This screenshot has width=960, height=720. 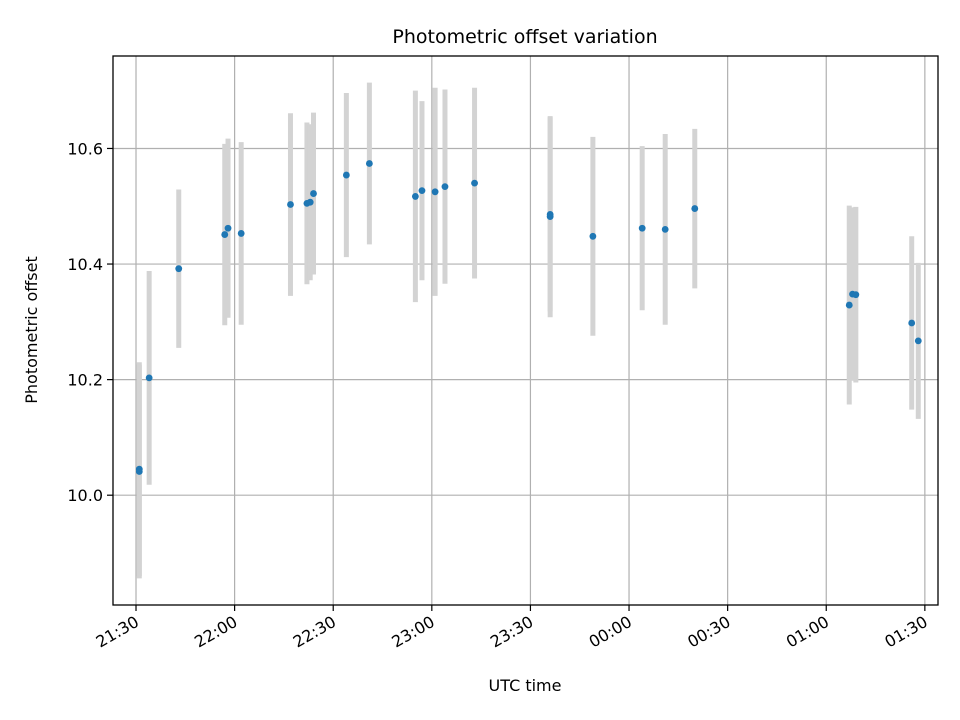 What do you see at coordinates (610, 632) in the screenshot?
I see `x-tick-label: 00:00` at bounding box center [610, 632].